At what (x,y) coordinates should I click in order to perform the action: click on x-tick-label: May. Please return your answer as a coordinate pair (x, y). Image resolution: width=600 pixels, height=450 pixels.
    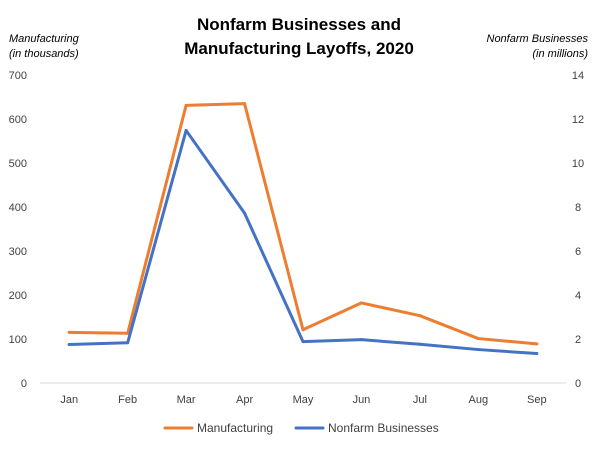
    Looking at the image, I should click on (303, 400).